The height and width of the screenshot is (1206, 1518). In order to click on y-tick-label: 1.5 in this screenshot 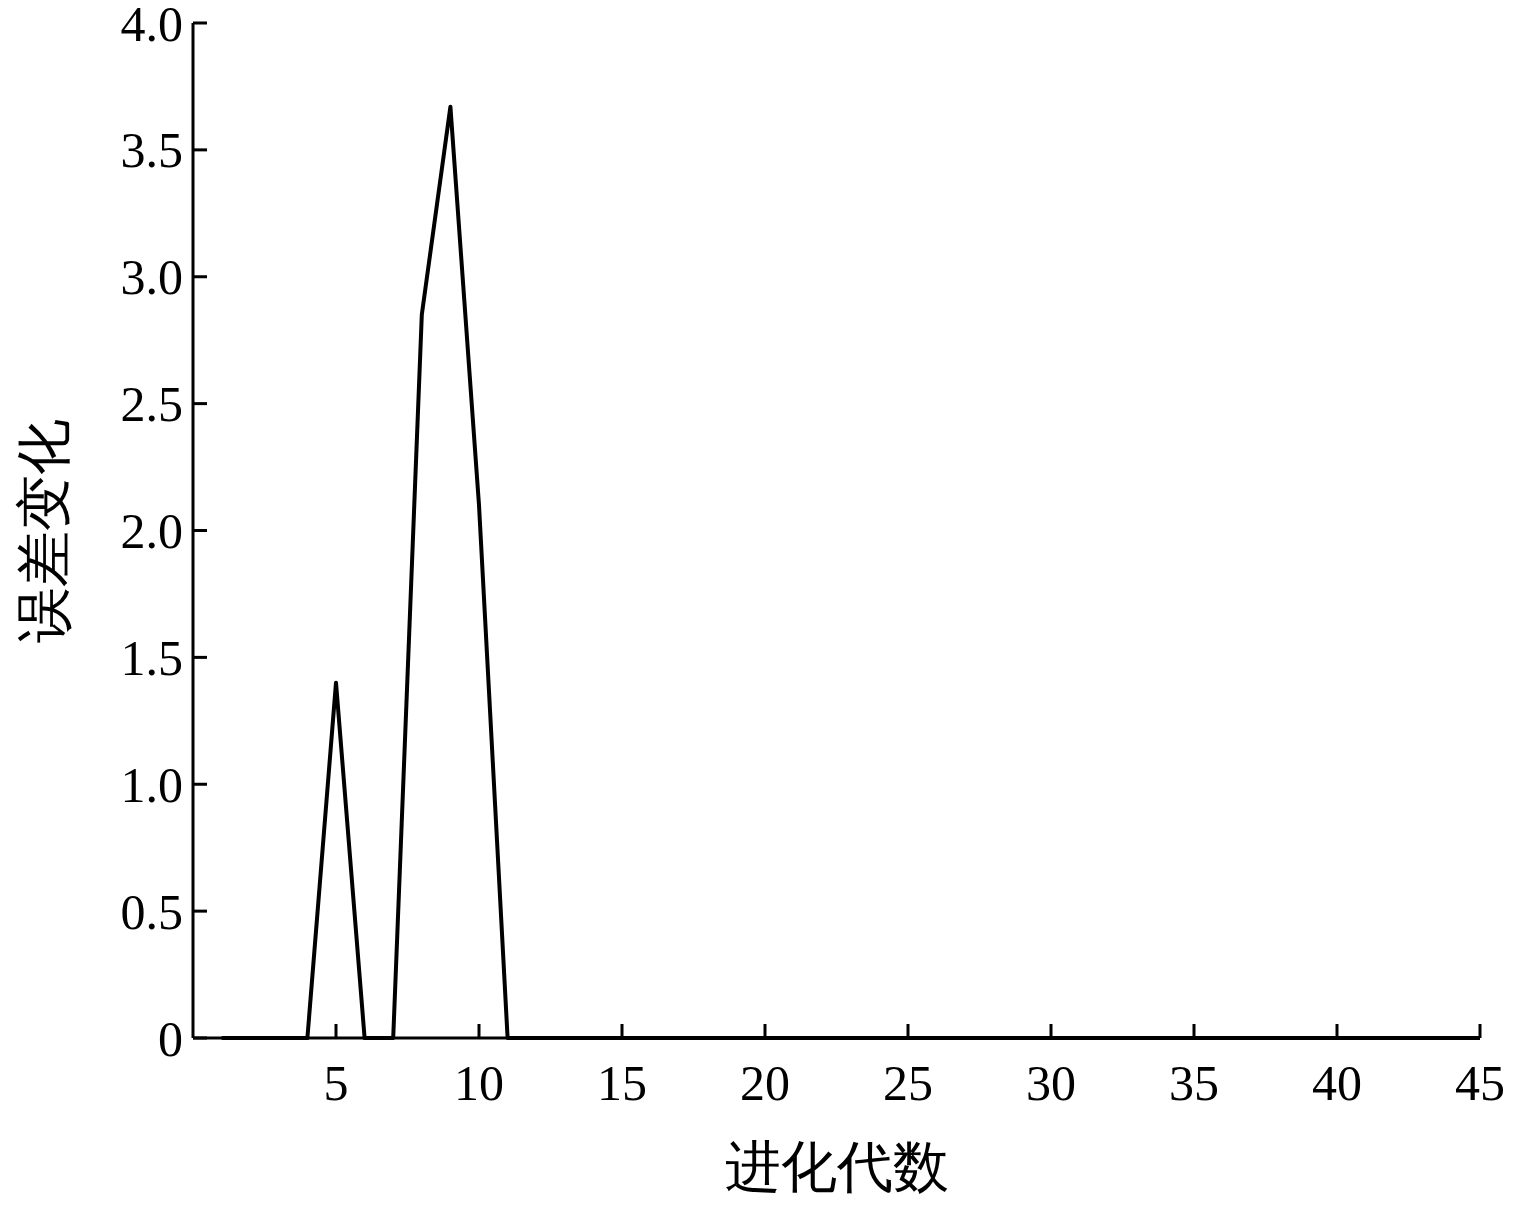, I will do `click(151, 657)`.